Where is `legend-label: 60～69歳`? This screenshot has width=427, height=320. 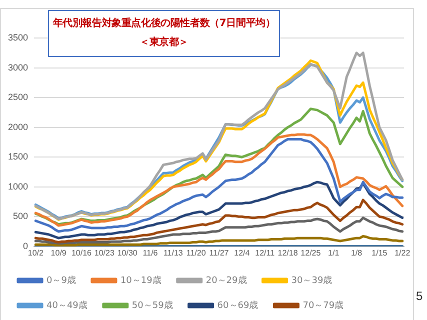 legend-label: 60～69歳 is located at coordinates (237, 305).